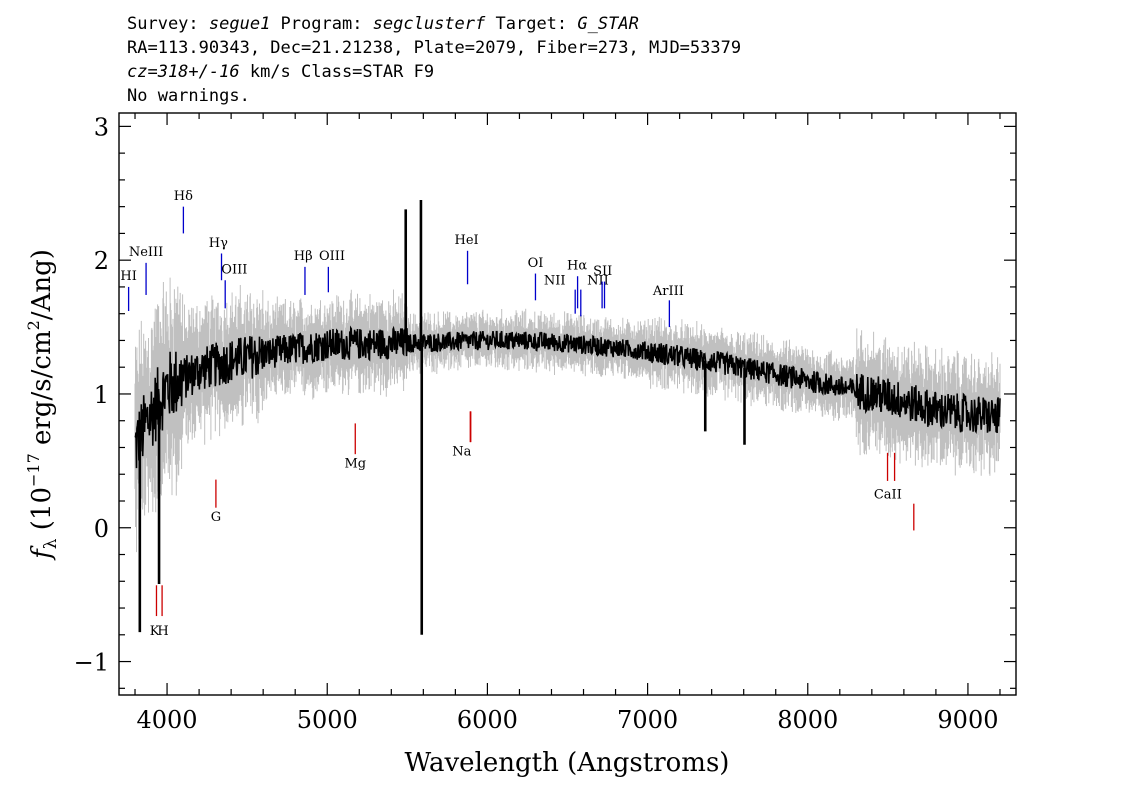 This screenshot has width=1134, height=810. What do you see at coordinates (42, 284) in the screenshot?
I see `ylabel-post: /Ang)` at bounding box center [42, 284].